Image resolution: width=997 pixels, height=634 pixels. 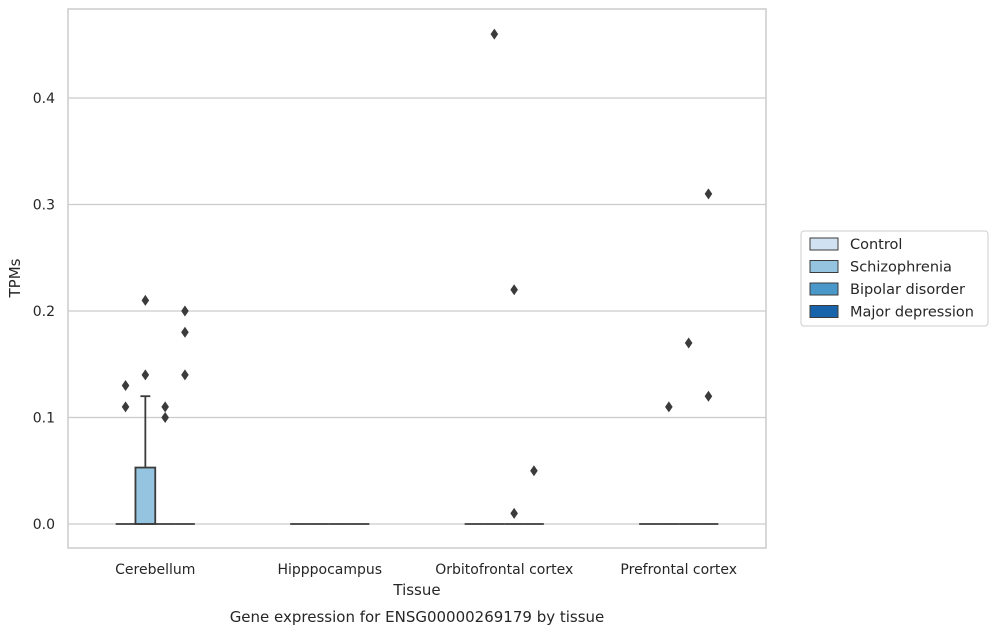 I want to click on y-axis-label: TPMs, so click(x=15, y=278).